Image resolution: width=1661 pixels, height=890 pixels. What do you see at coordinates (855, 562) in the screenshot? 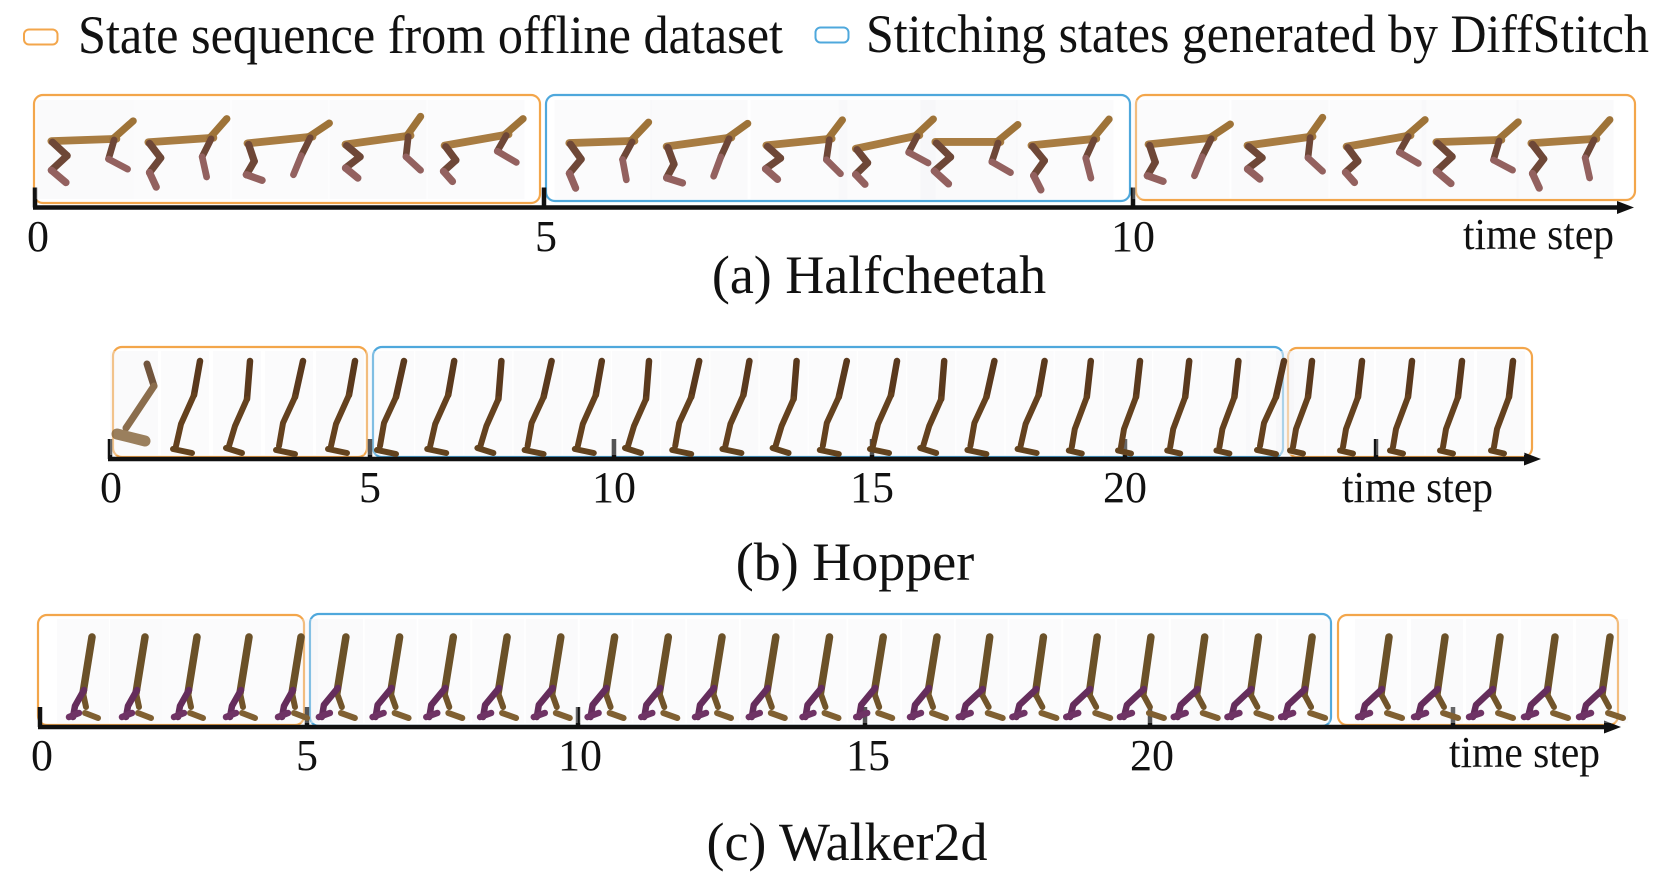
I see `svg-text: (b) Hopper` at bounding box center [855, 562].